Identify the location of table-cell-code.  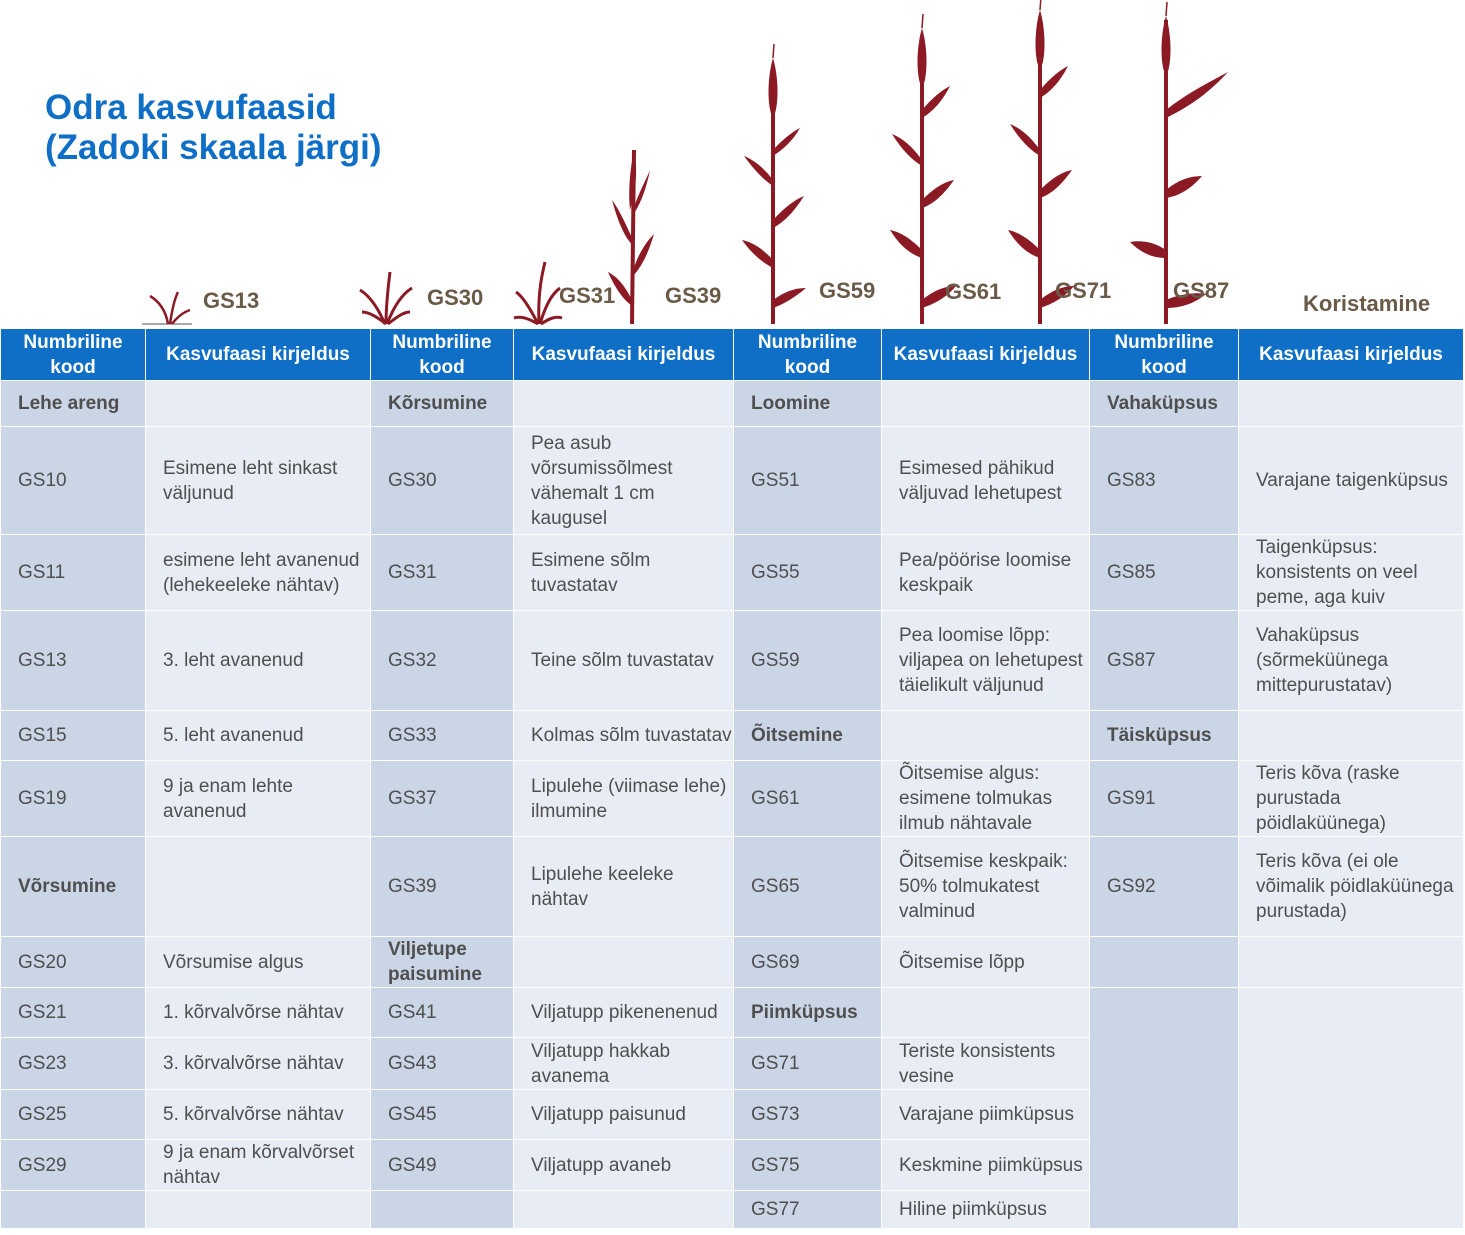
(73, 1209).